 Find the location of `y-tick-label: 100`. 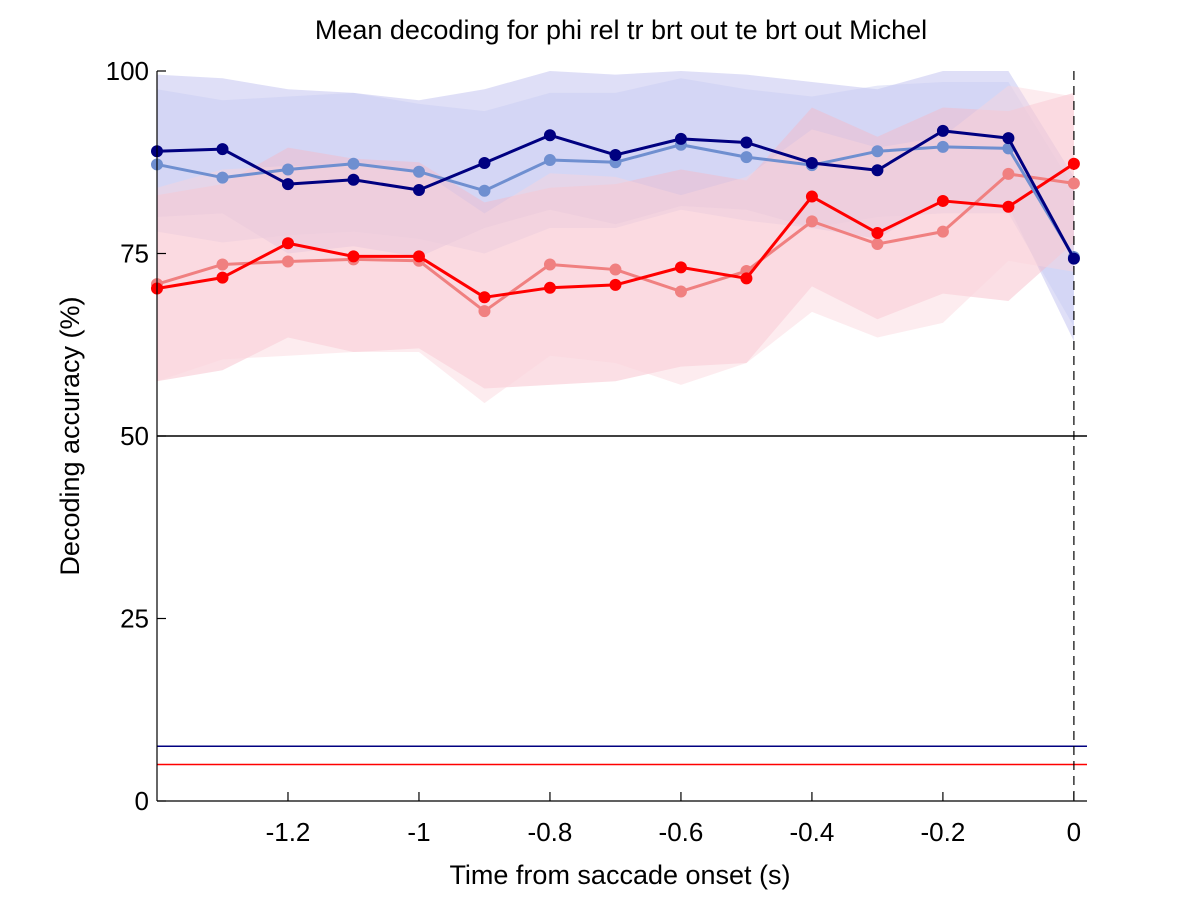

y-tick-label: 100 is located at coordinates (127, 71).